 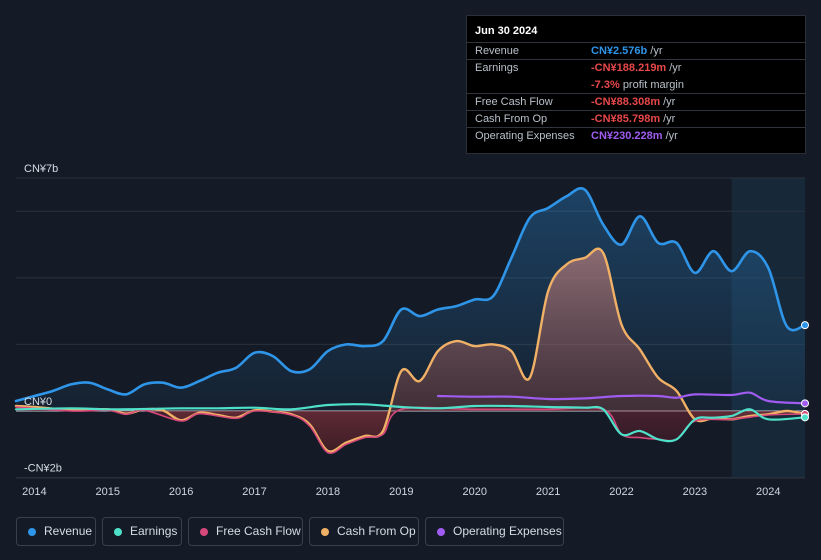 What do you see at coordinates (410, 423) in the screenshot?
I see `line-earnings` at bounding box center [410, 423].